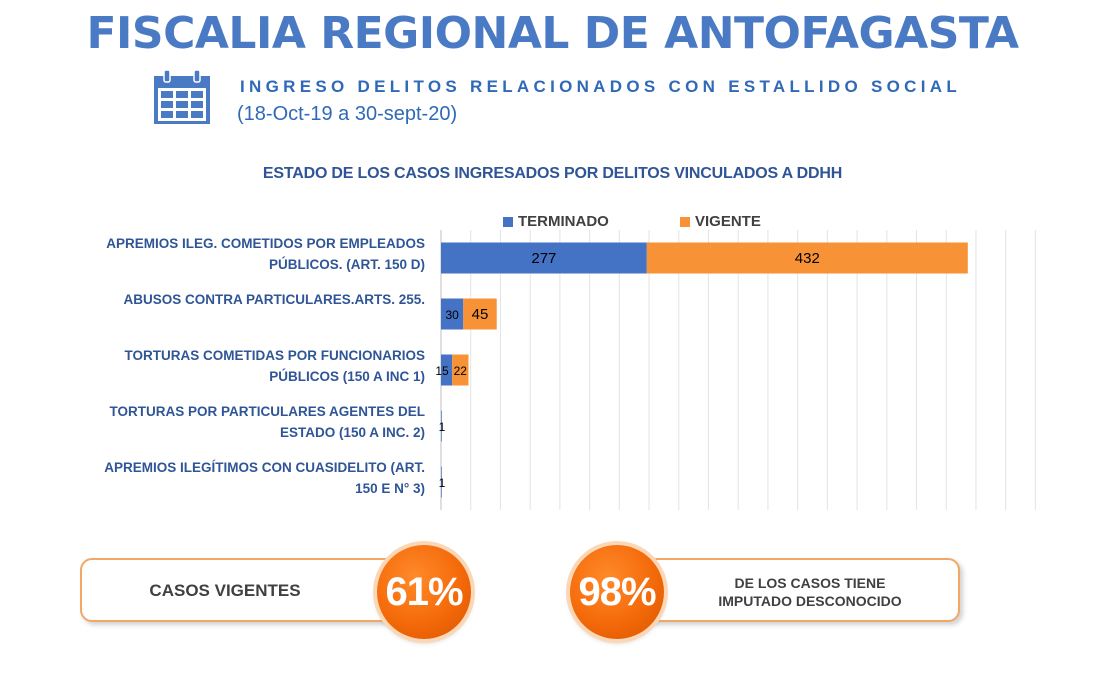  I want to click on kpi-label-imputado: DE LOS CASOS TIENE IMPUTADO DESCONOCIDO, so click(810, 592).